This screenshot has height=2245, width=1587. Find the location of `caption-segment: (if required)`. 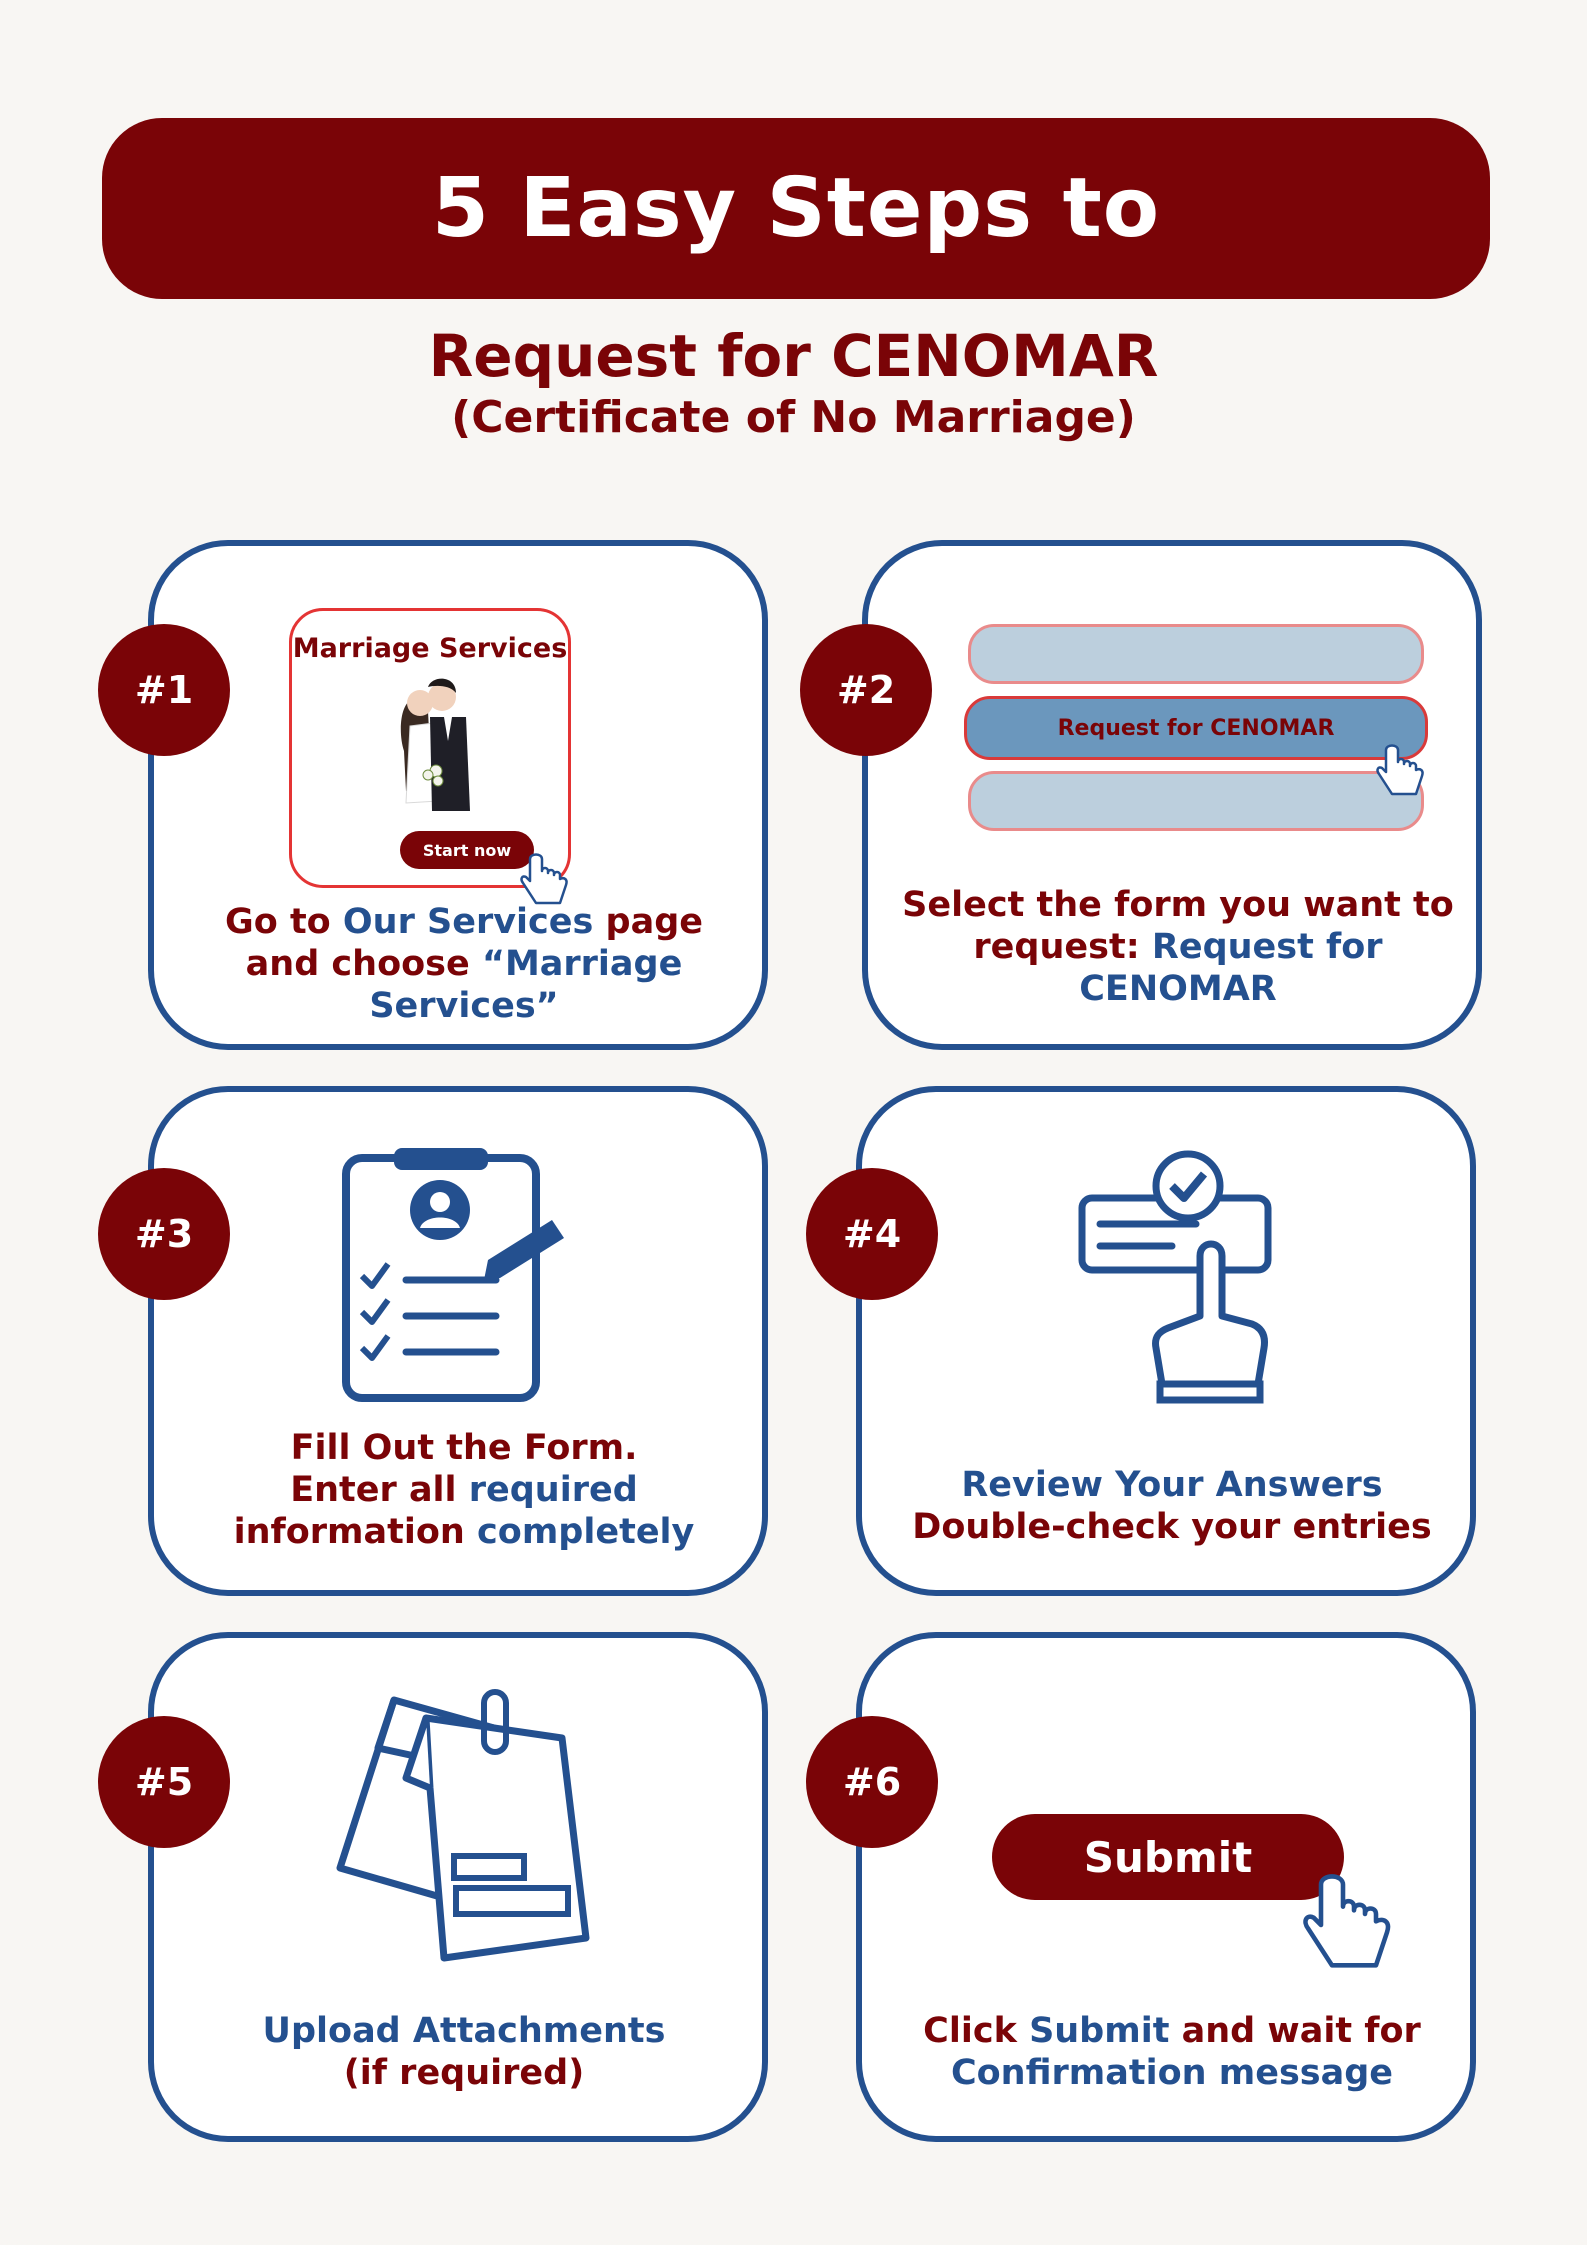

caption-segment: (if required) is located at coordinates (464, 2073).